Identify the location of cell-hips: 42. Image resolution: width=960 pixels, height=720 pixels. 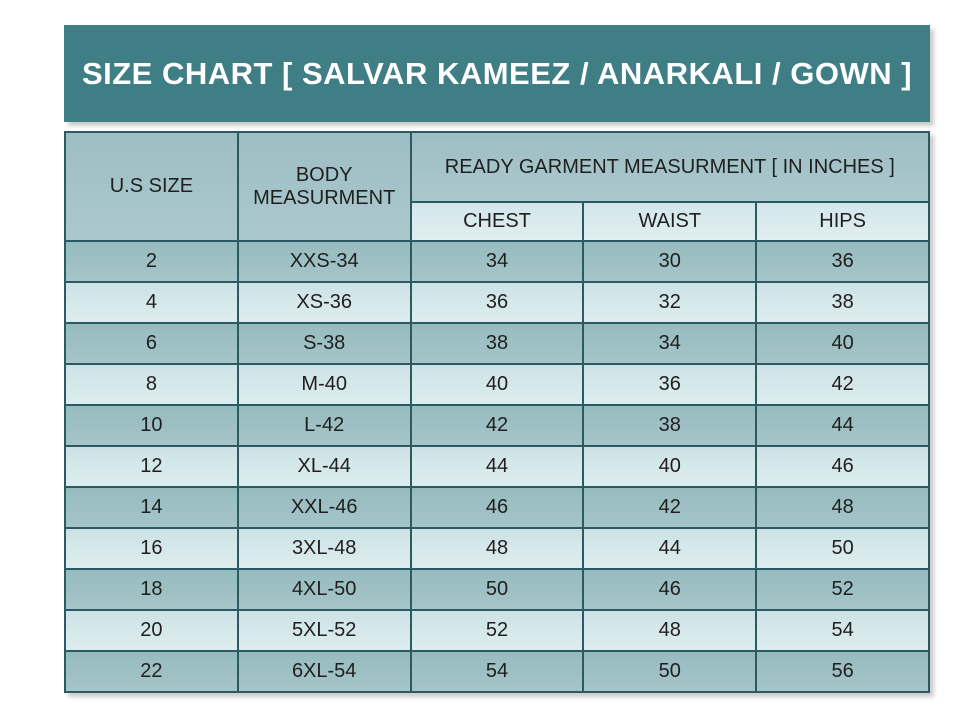
(842, 384).